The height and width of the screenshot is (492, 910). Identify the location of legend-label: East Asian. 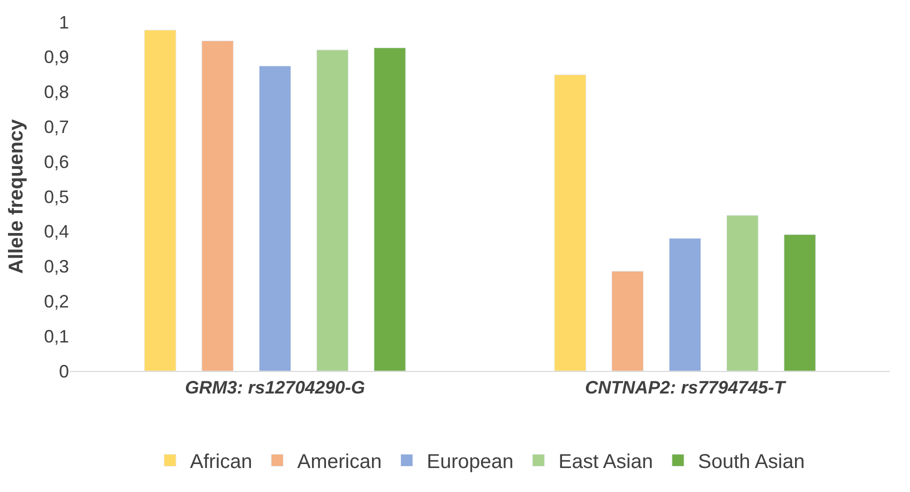
(605, 462).